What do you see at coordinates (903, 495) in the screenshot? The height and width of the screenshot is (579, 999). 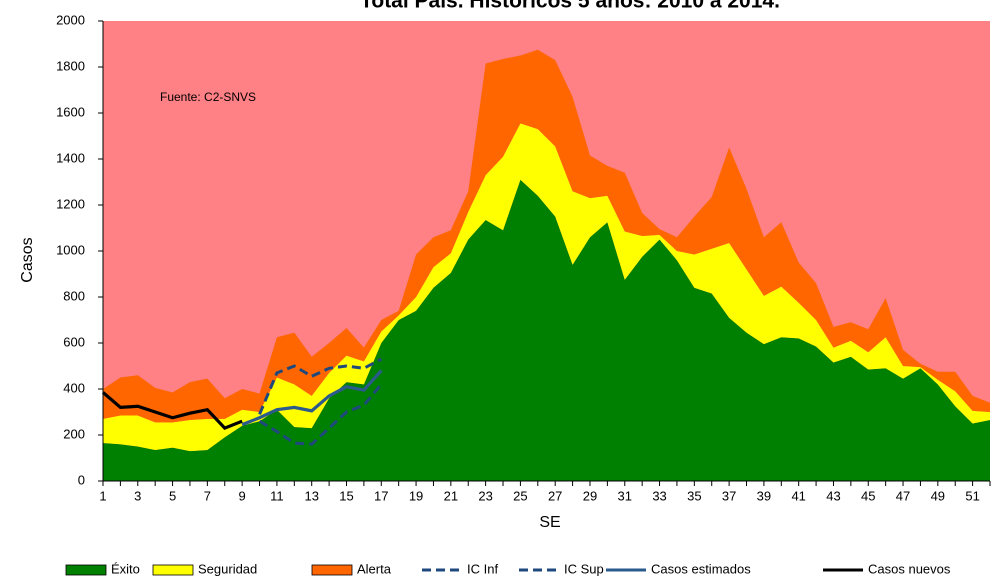 I see `x-tick-label: 47` at bounding box center [903, 495].